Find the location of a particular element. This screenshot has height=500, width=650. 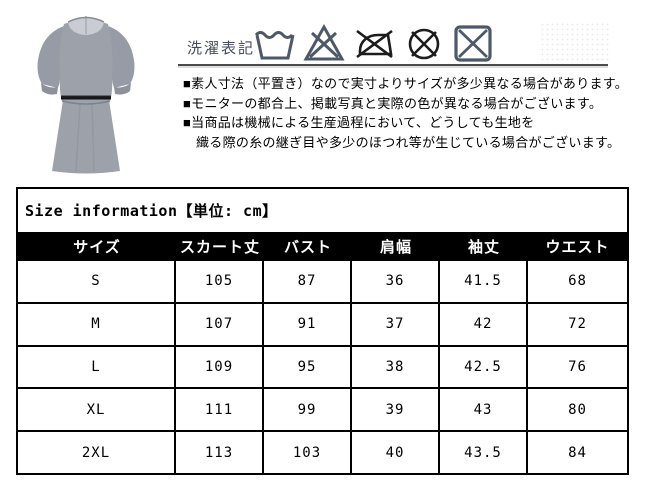

column-header-size: サイズ is located at coordinates (97, 247).